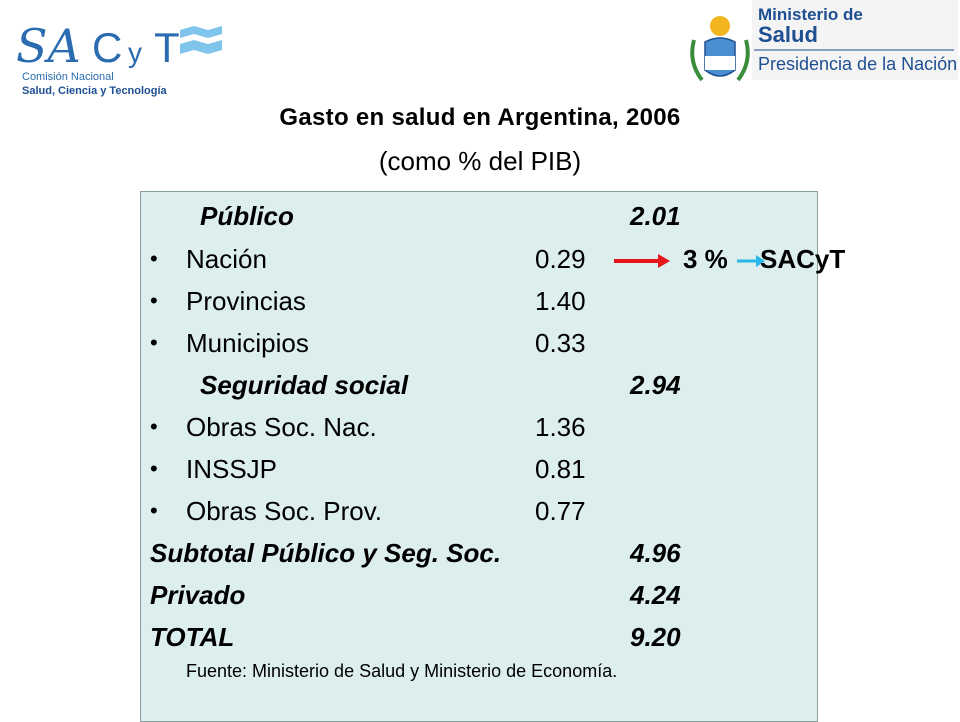  I want to click on item-label-obras-soc-prov: Obras Soc. Prov., so click(284, 511).